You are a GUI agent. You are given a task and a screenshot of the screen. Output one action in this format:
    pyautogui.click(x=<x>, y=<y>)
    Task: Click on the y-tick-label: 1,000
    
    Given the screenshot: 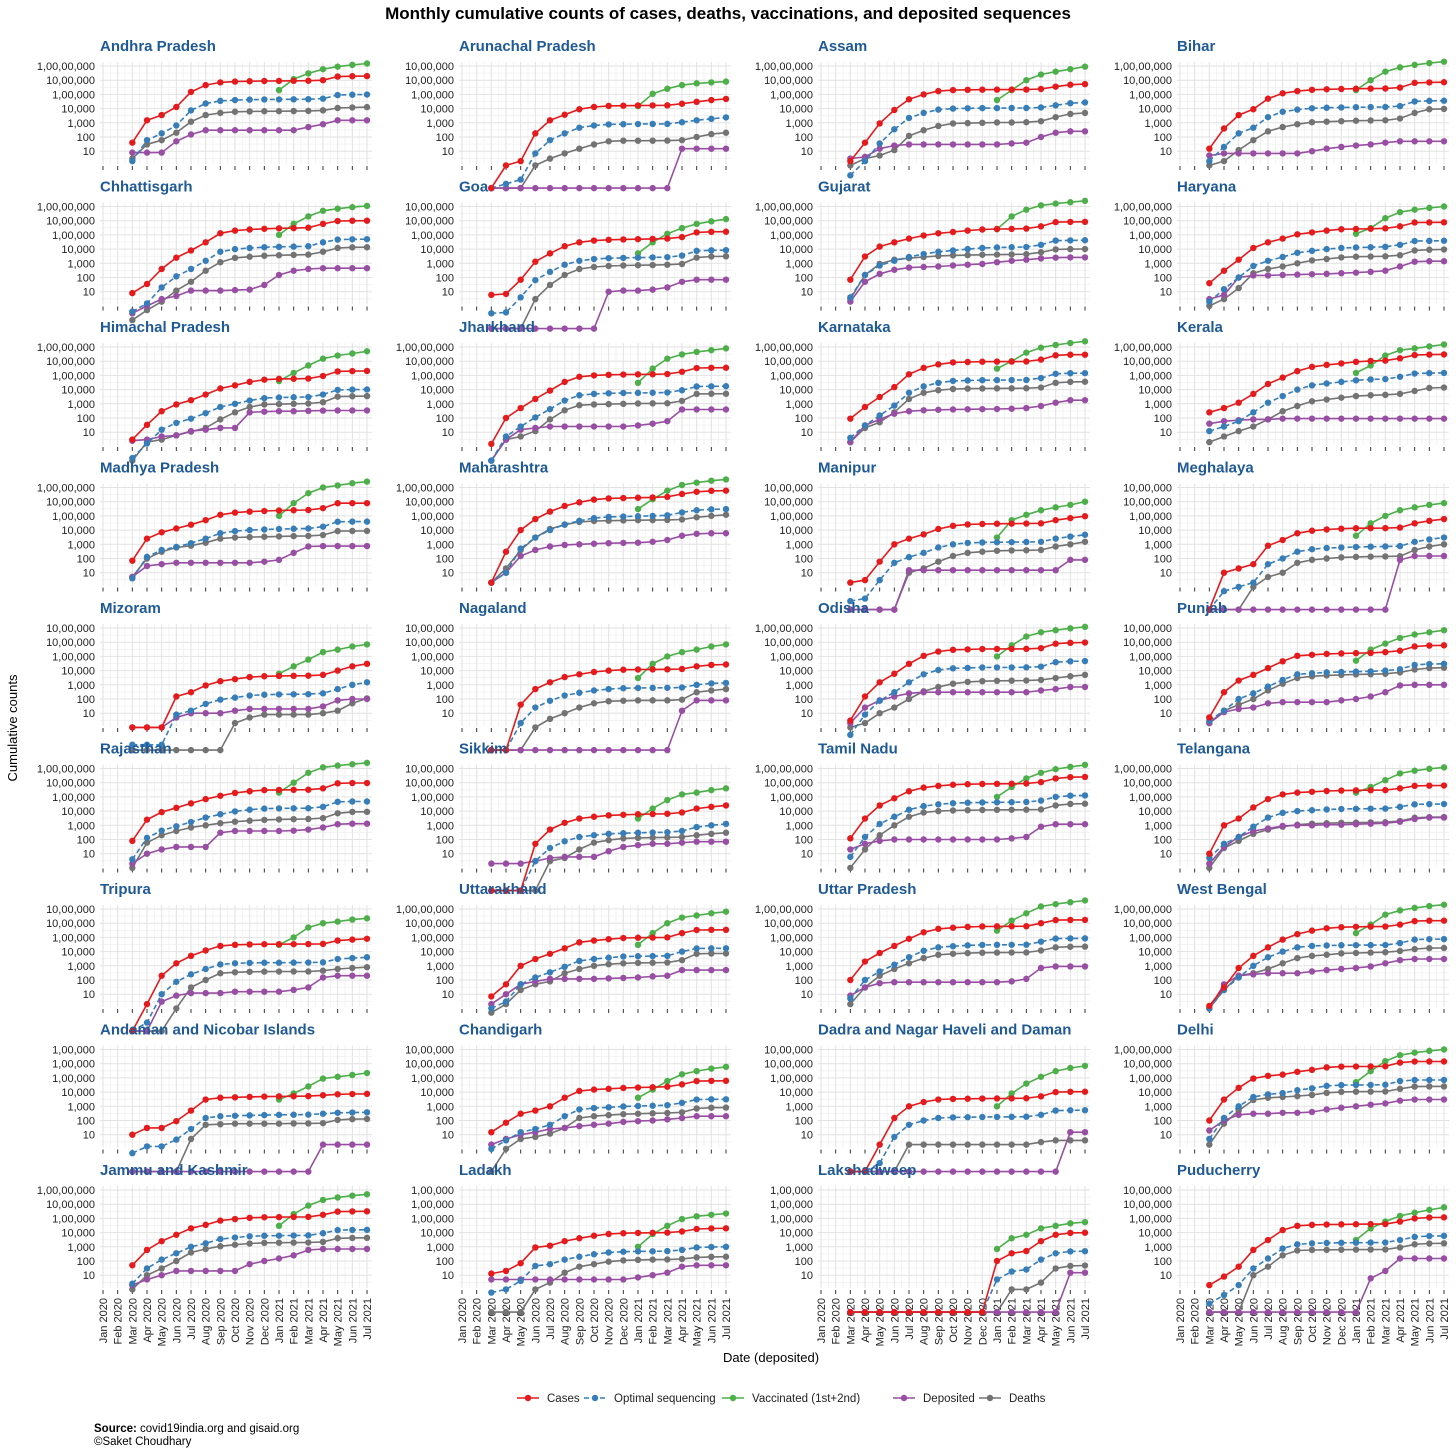 What is the action you would take?
    pyautogui.click(x=1158, y=264)
    